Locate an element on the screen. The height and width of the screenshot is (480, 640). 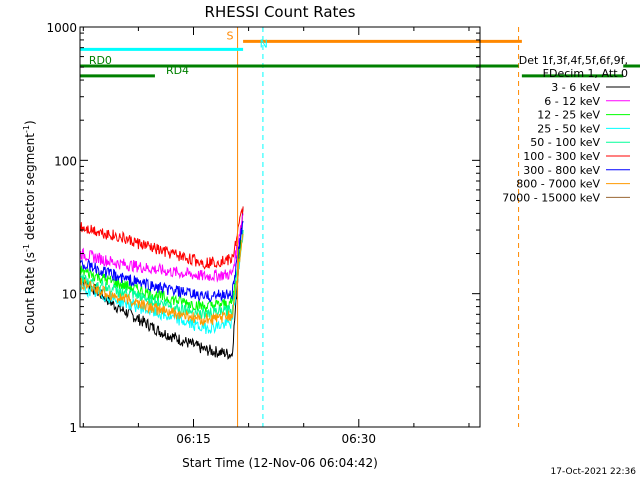
legend-label: 25 - 50 keV is located at coordinates (568, 128).